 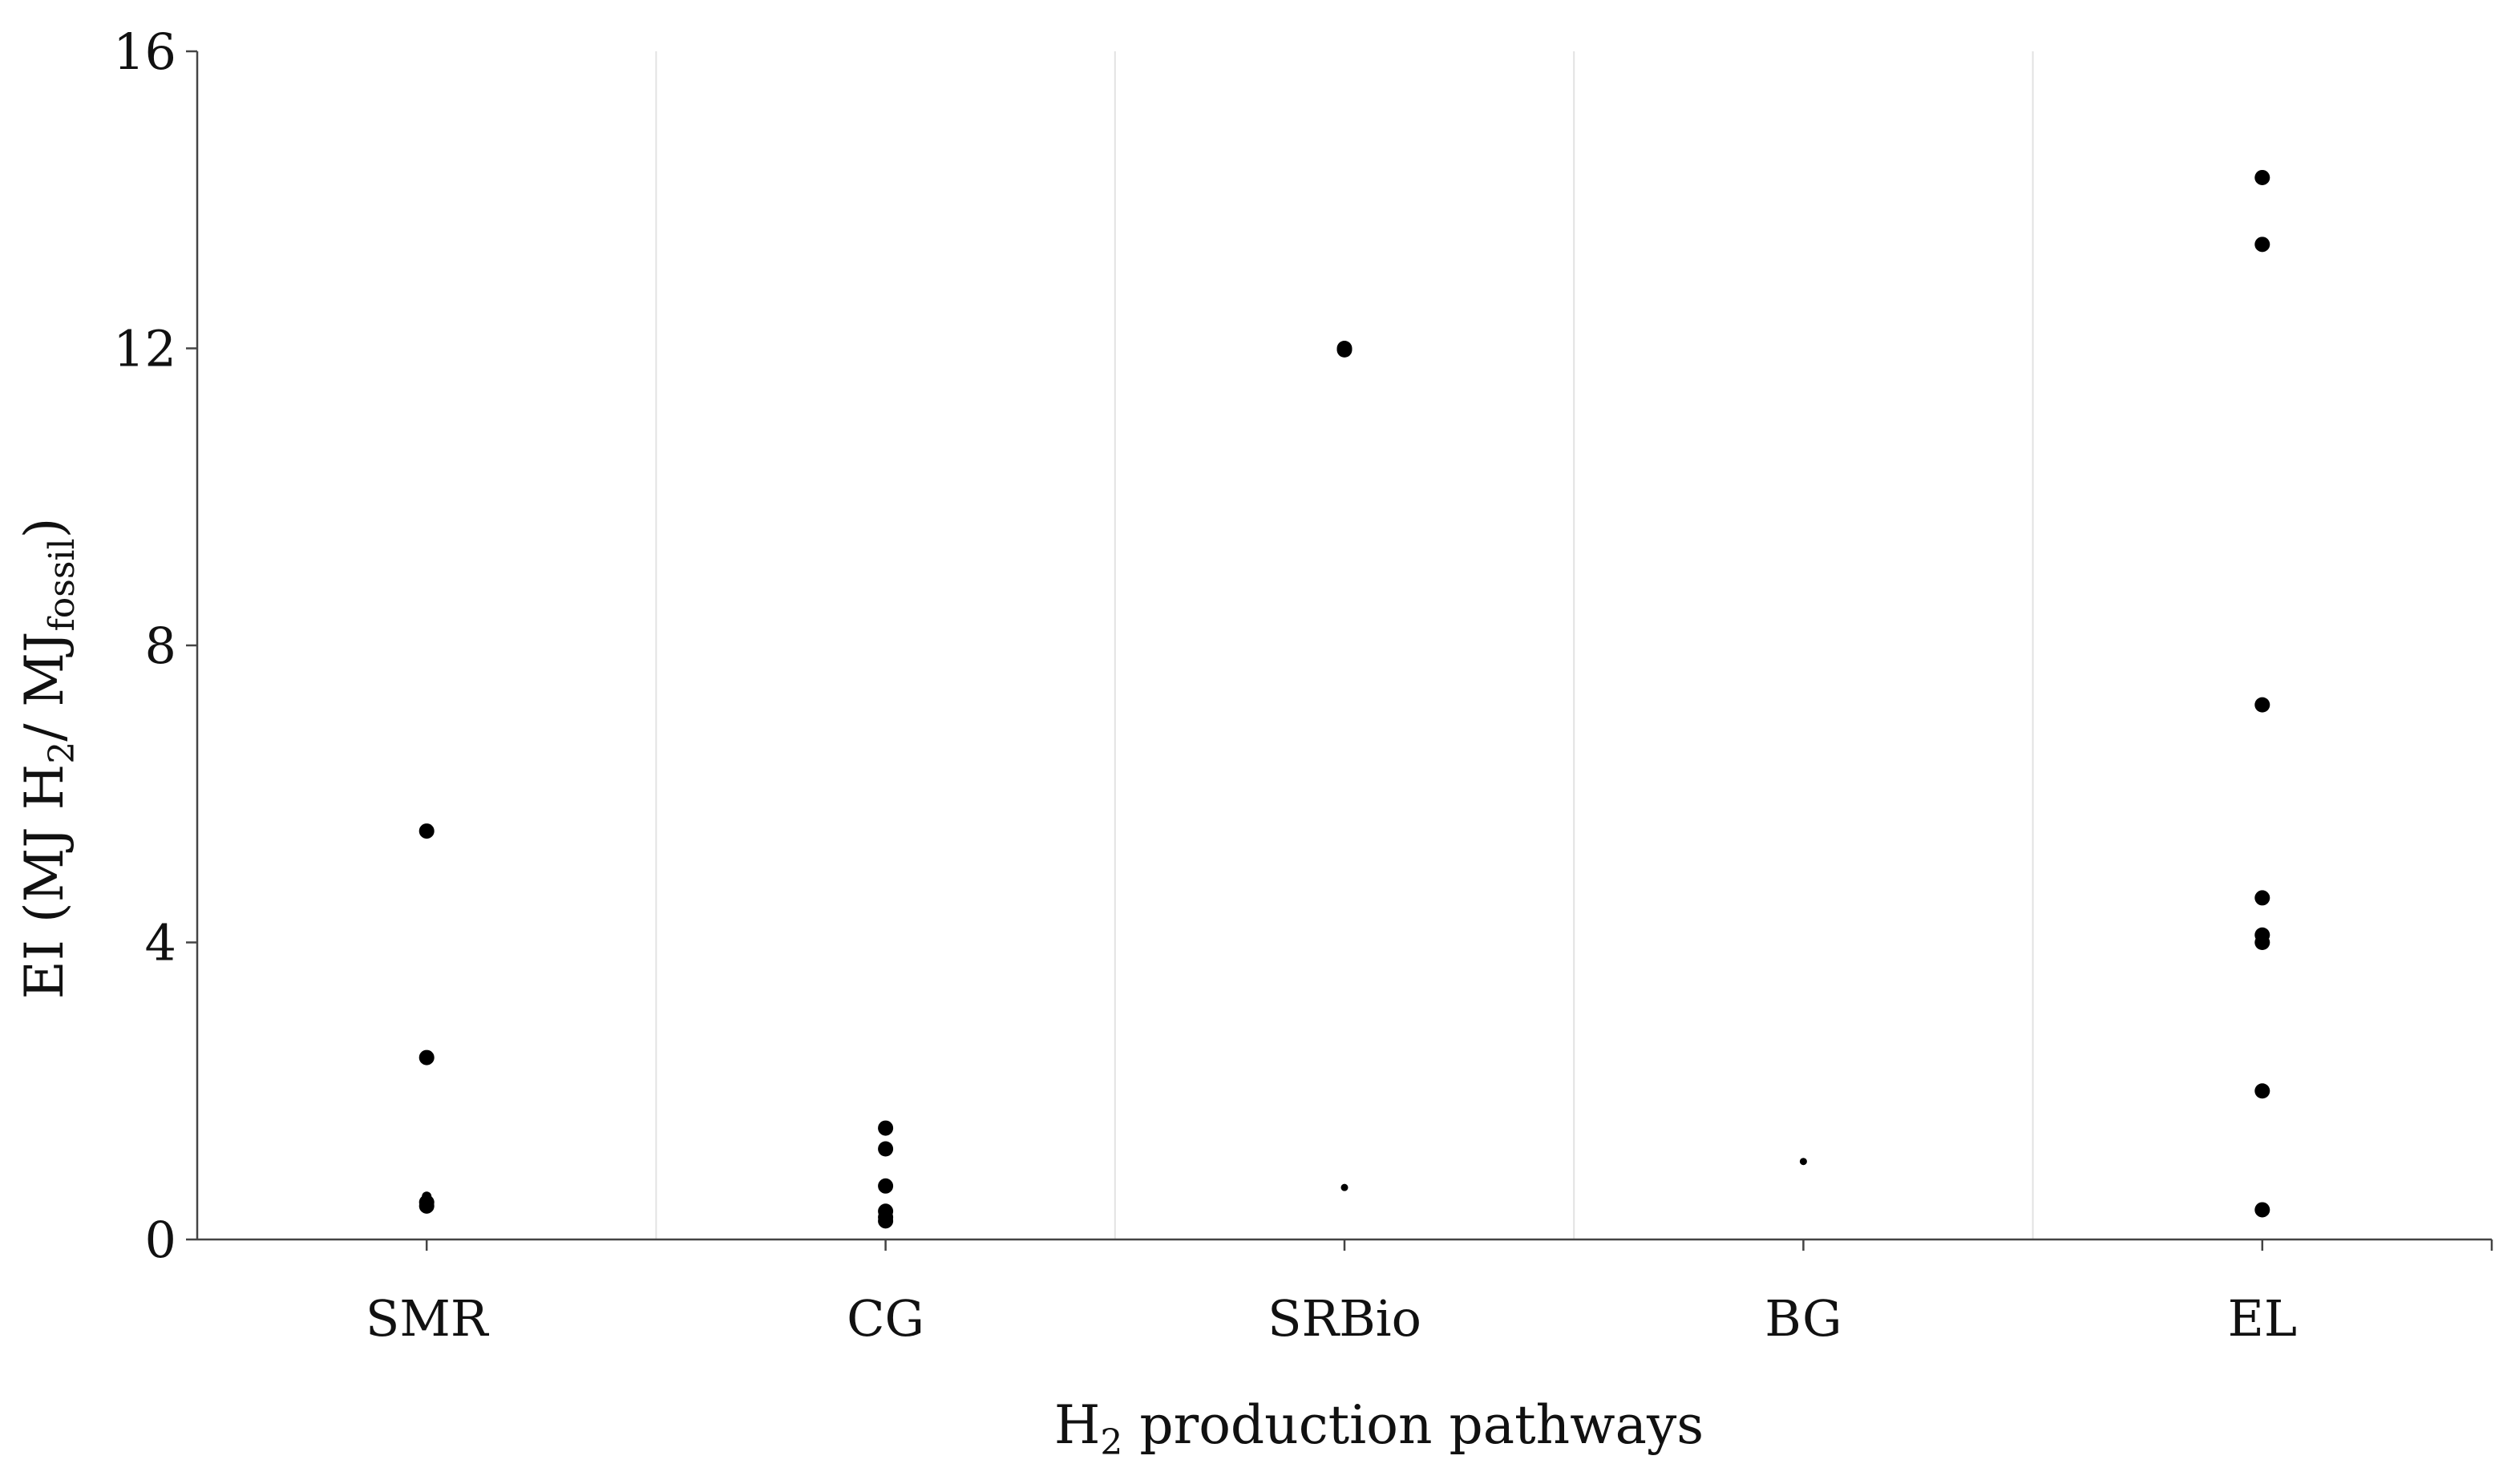 What do you see at coordinates (44, 687) in the screenshot?
I see `y-axis-title-part2: / MJ` at bounding box center [44, 687].